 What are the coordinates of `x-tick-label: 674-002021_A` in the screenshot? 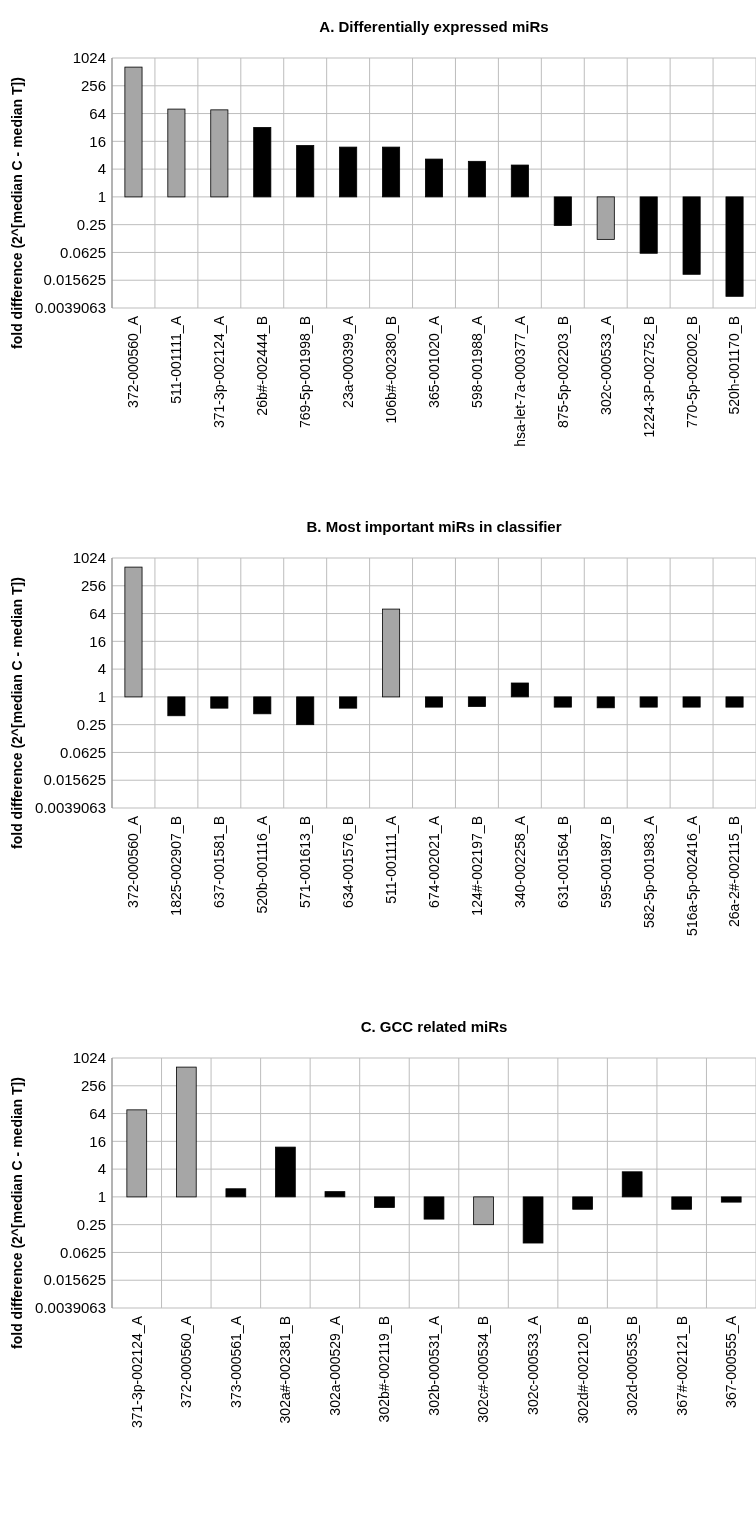 It's located at (433, 861).